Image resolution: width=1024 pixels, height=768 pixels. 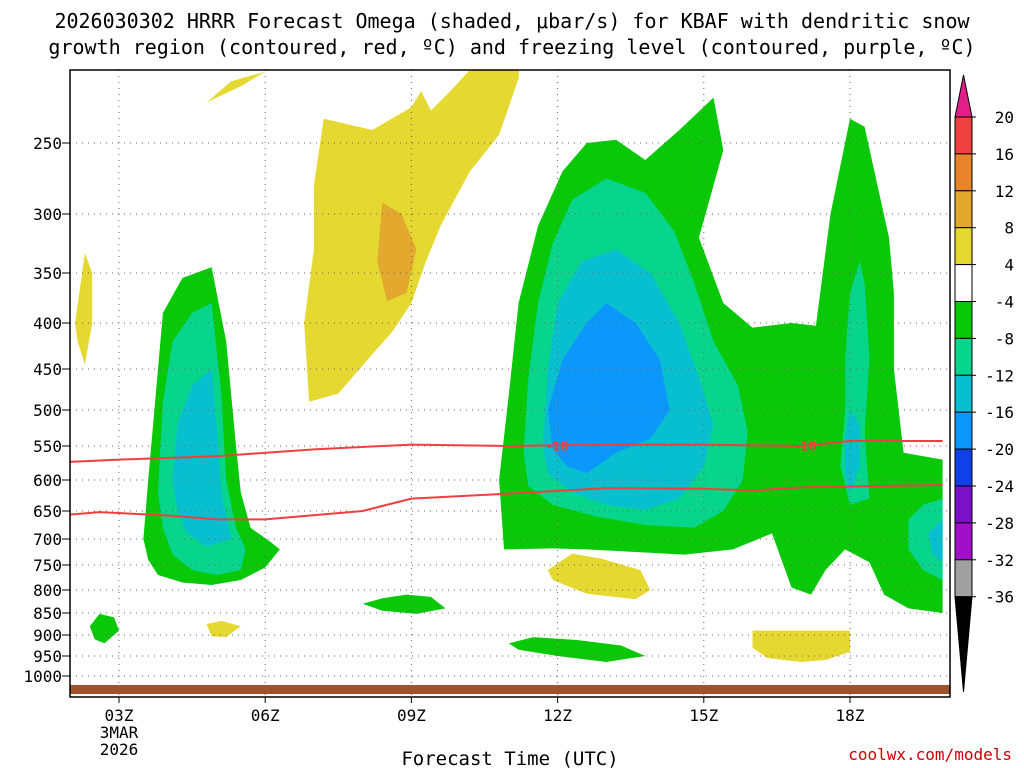 What do you see at coordinates (47, 323) in the screenshot?
I see `y-tick-label-400: 400` at bounding box center [47, 323].